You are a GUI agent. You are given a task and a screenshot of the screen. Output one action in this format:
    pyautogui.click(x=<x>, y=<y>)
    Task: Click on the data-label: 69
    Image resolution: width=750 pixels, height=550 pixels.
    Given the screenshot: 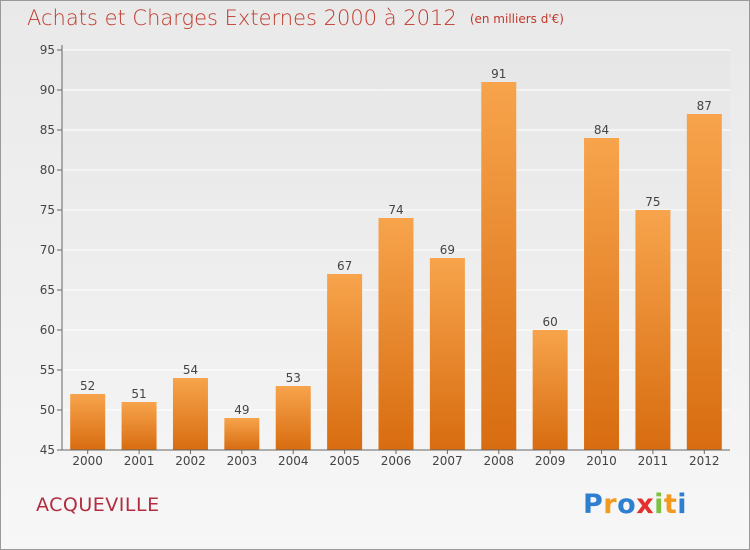 What is the action you would take?
    pyautogui.click(x=447, y=250)
    